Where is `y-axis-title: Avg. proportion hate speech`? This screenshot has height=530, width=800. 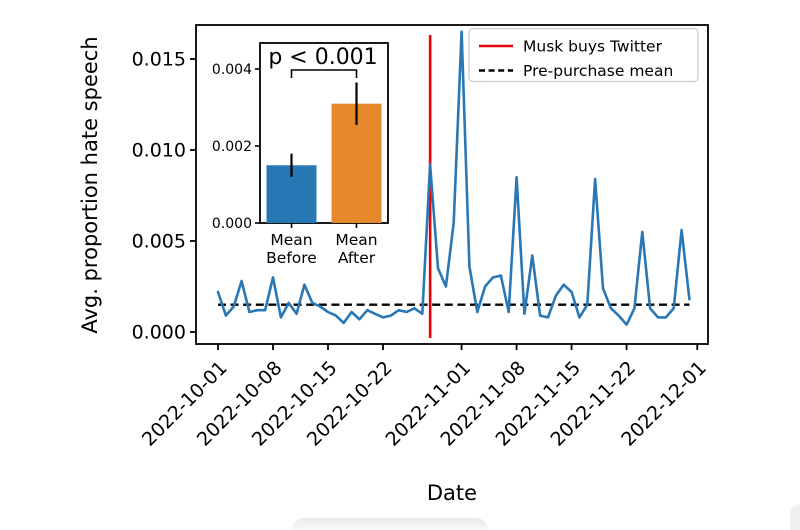 y-axis-title: Avg. proportion hate speech is located at coordinates (90, 184).